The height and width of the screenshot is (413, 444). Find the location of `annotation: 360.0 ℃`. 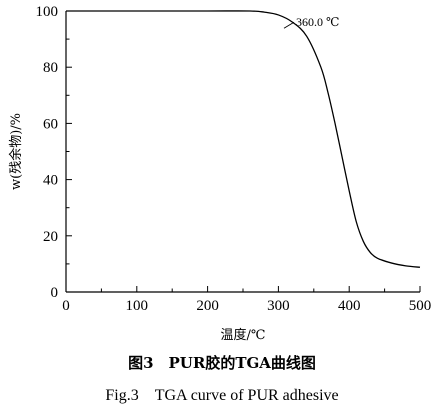

annotation: 360.0 ℃ is located at coordinates (311, 22).